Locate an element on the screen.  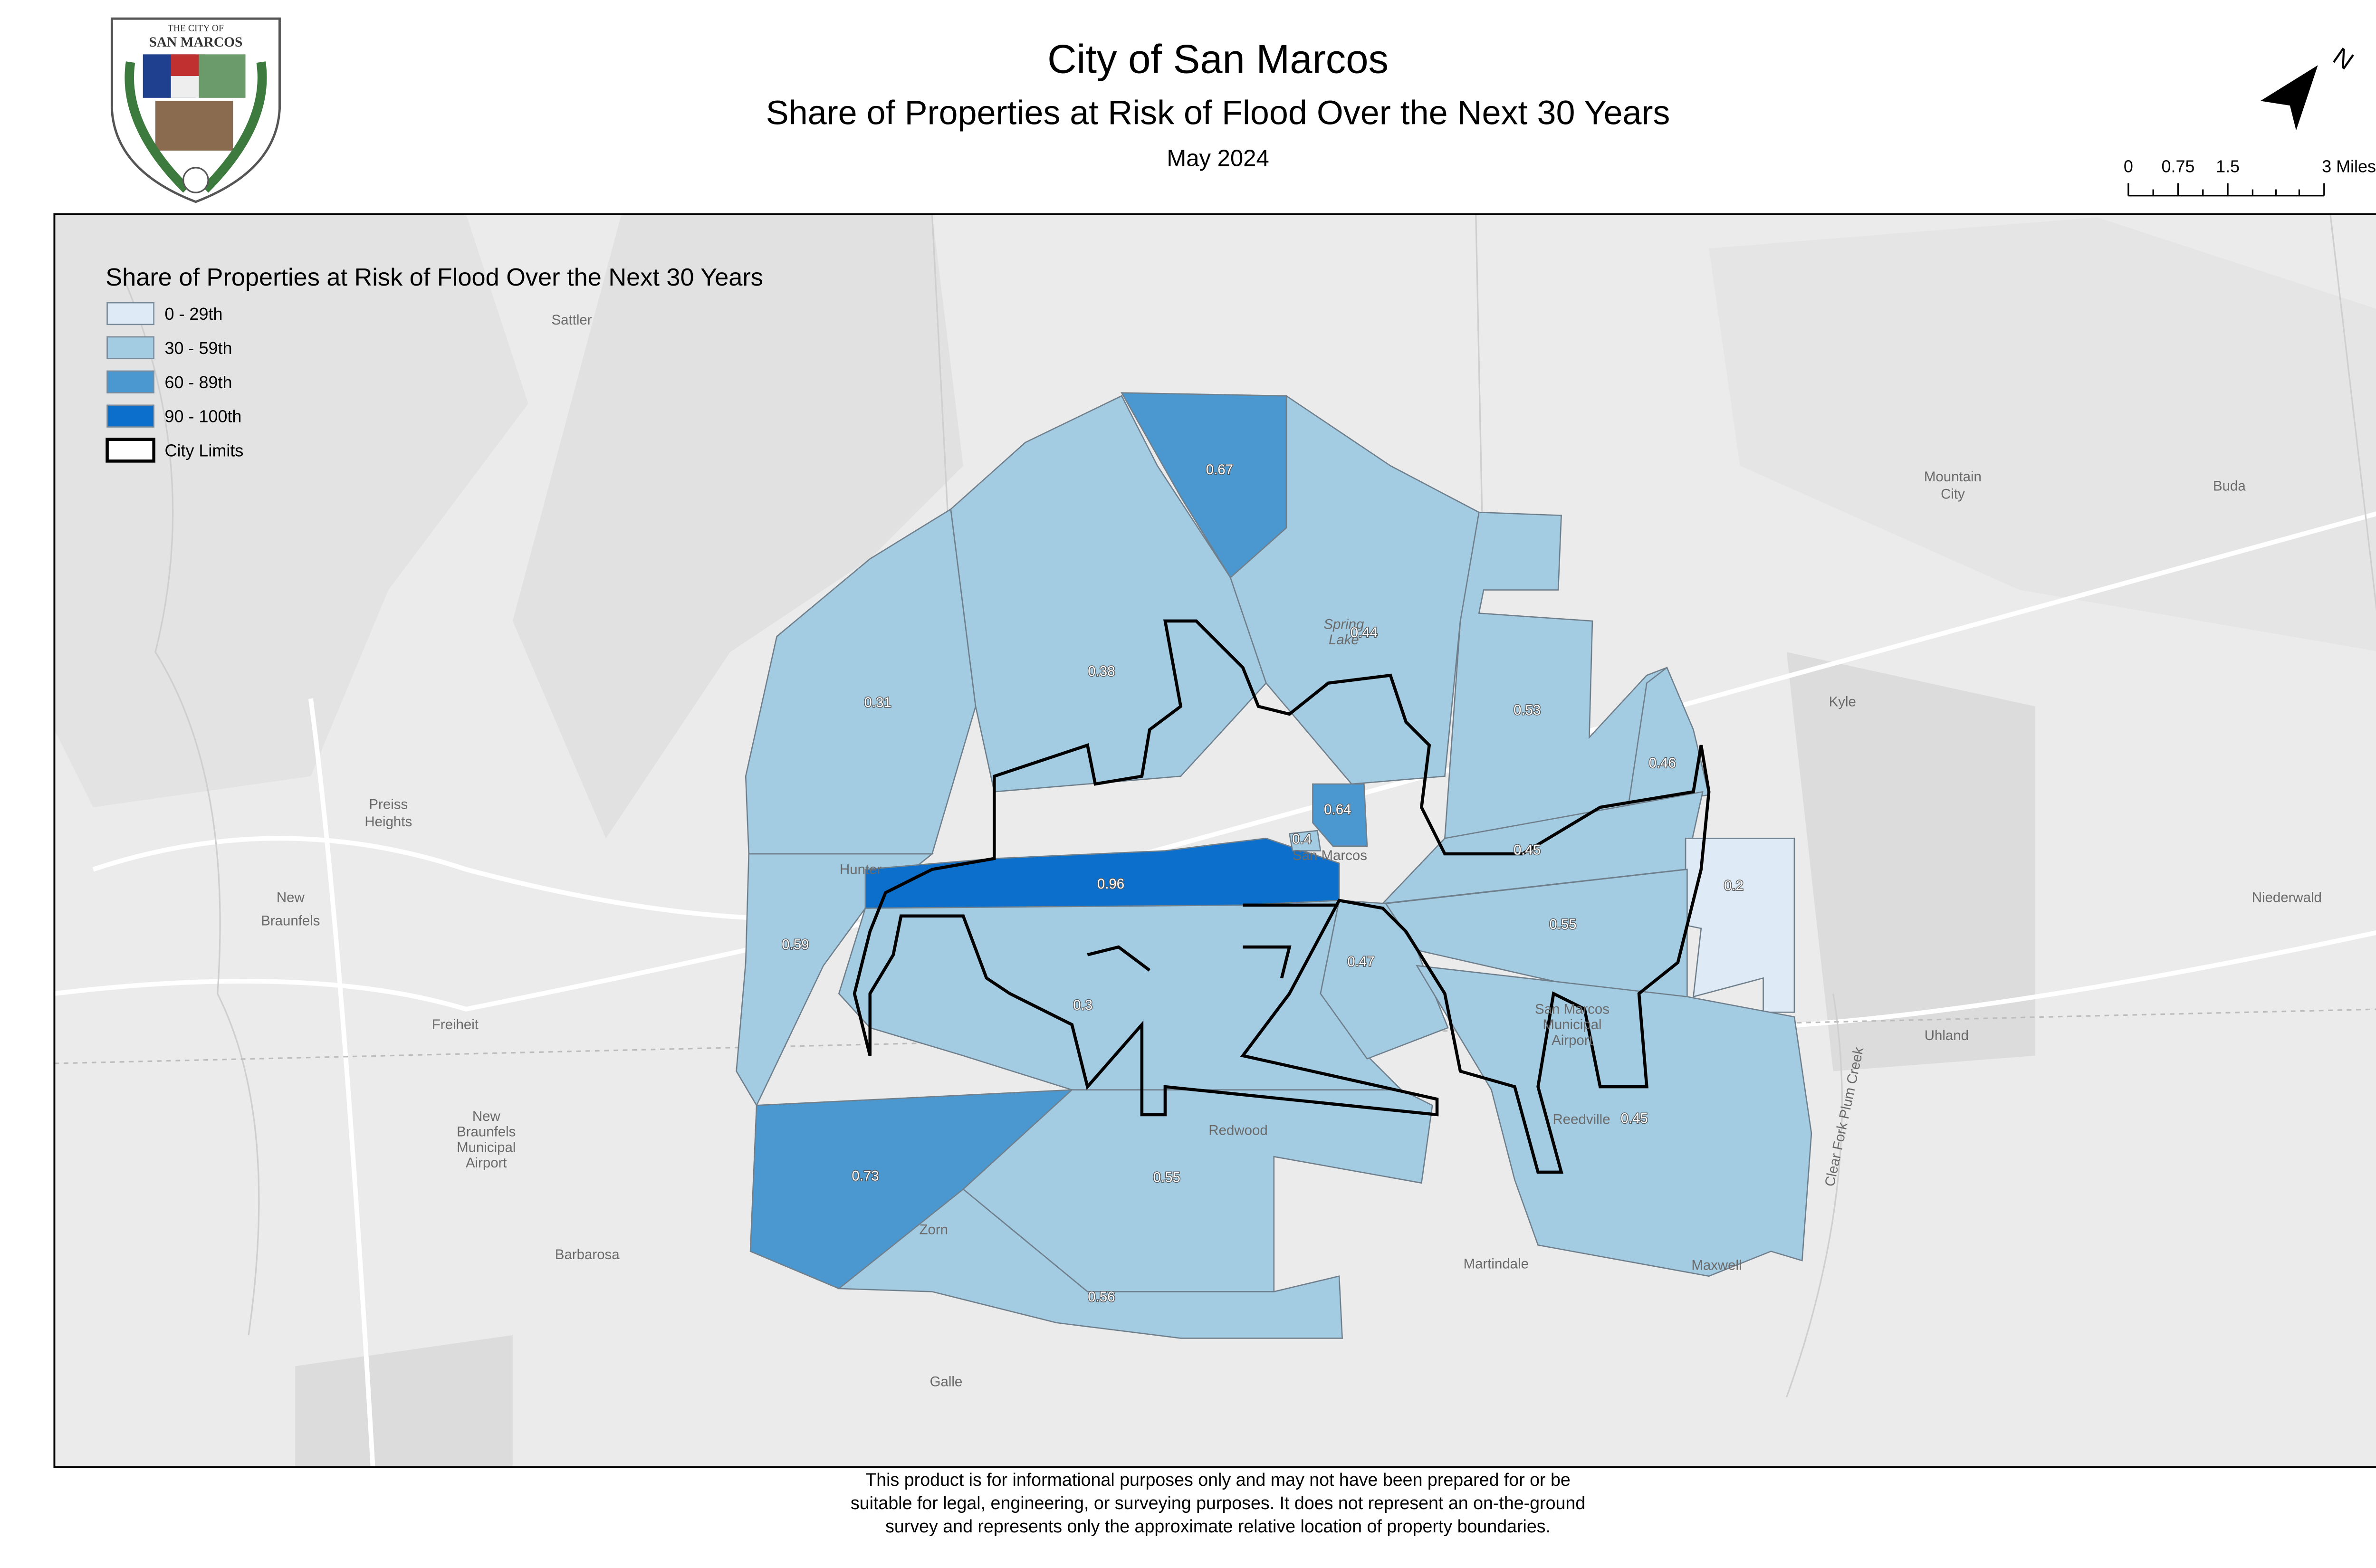
region-value-label: 0.96 is located at coordinates (1110, 884).